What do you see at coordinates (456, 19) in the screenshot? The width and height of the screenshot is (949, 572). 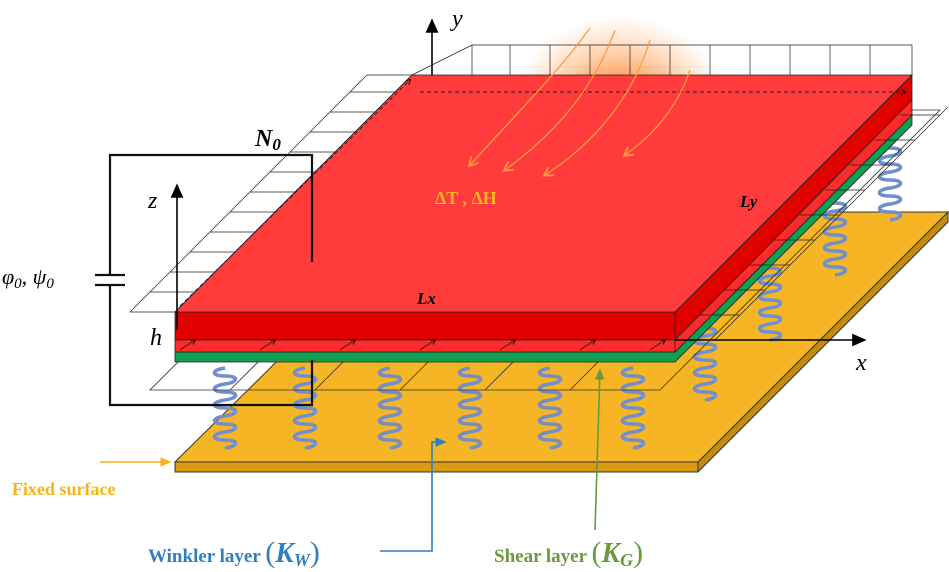 I see `y-axis-label: y` at bounding box center [456, 19].